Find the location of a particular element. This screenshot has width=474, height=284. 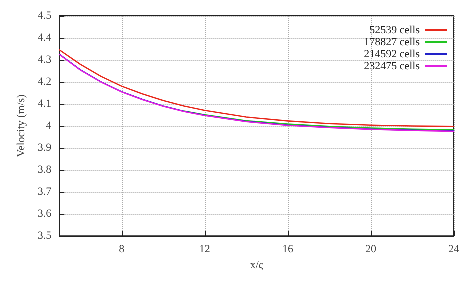

legend-label: 178827 cells is located at coordinates (392, 42).